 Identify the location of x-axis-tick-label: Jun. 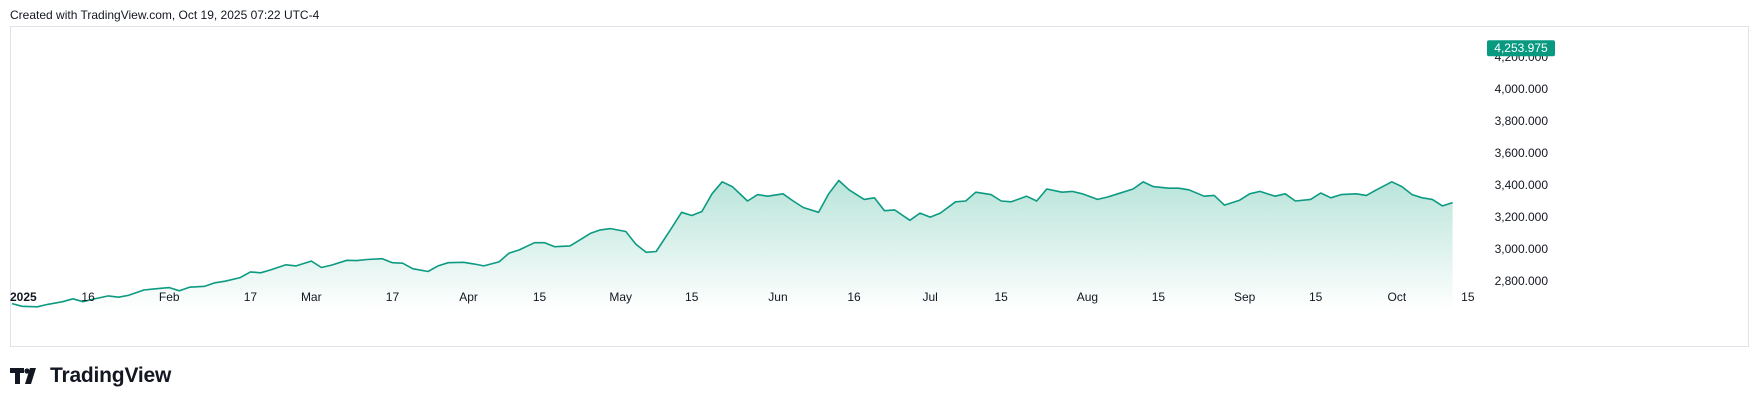
(777, 297).